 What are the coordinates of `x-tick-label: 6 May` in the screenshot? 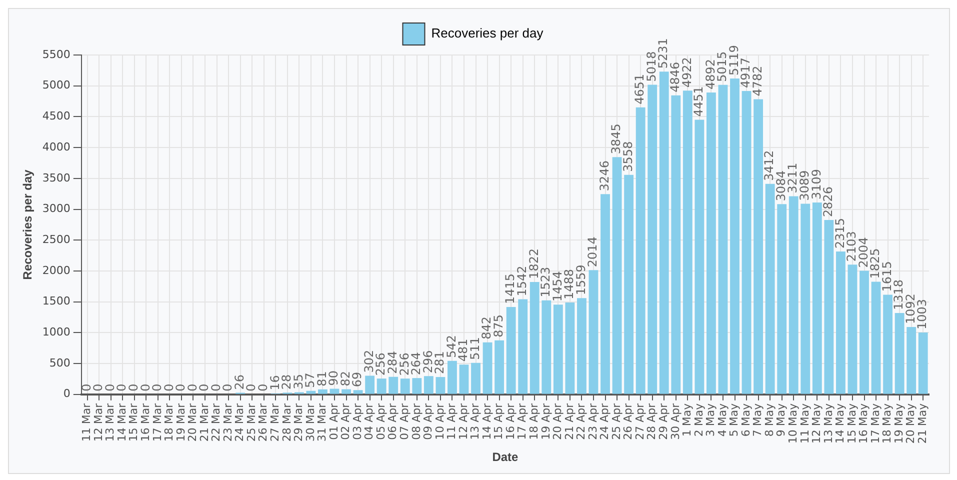 It's located at (745, 419).